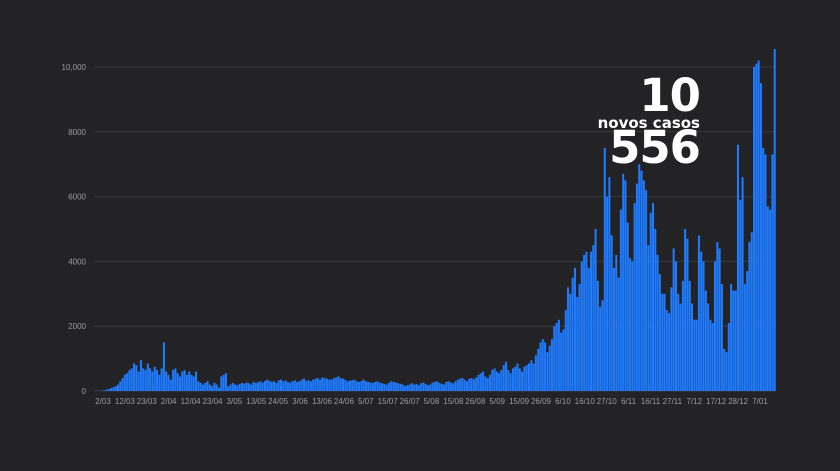  Describe the element at coordinates (103, 401) in the screenshot. I see `x-tick-label: 2/03` at that location.